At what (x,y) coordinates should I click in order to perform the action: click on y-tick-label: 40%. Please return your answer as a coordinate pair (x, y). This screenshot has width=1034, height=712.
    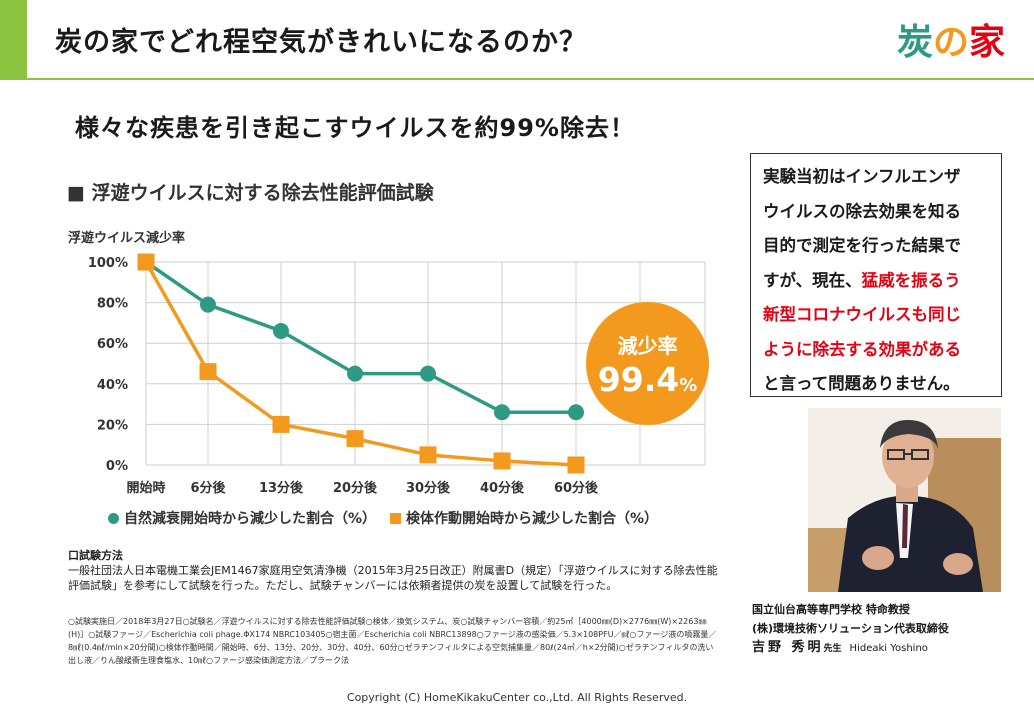
    Looking at the image, I should click on (112, 385).